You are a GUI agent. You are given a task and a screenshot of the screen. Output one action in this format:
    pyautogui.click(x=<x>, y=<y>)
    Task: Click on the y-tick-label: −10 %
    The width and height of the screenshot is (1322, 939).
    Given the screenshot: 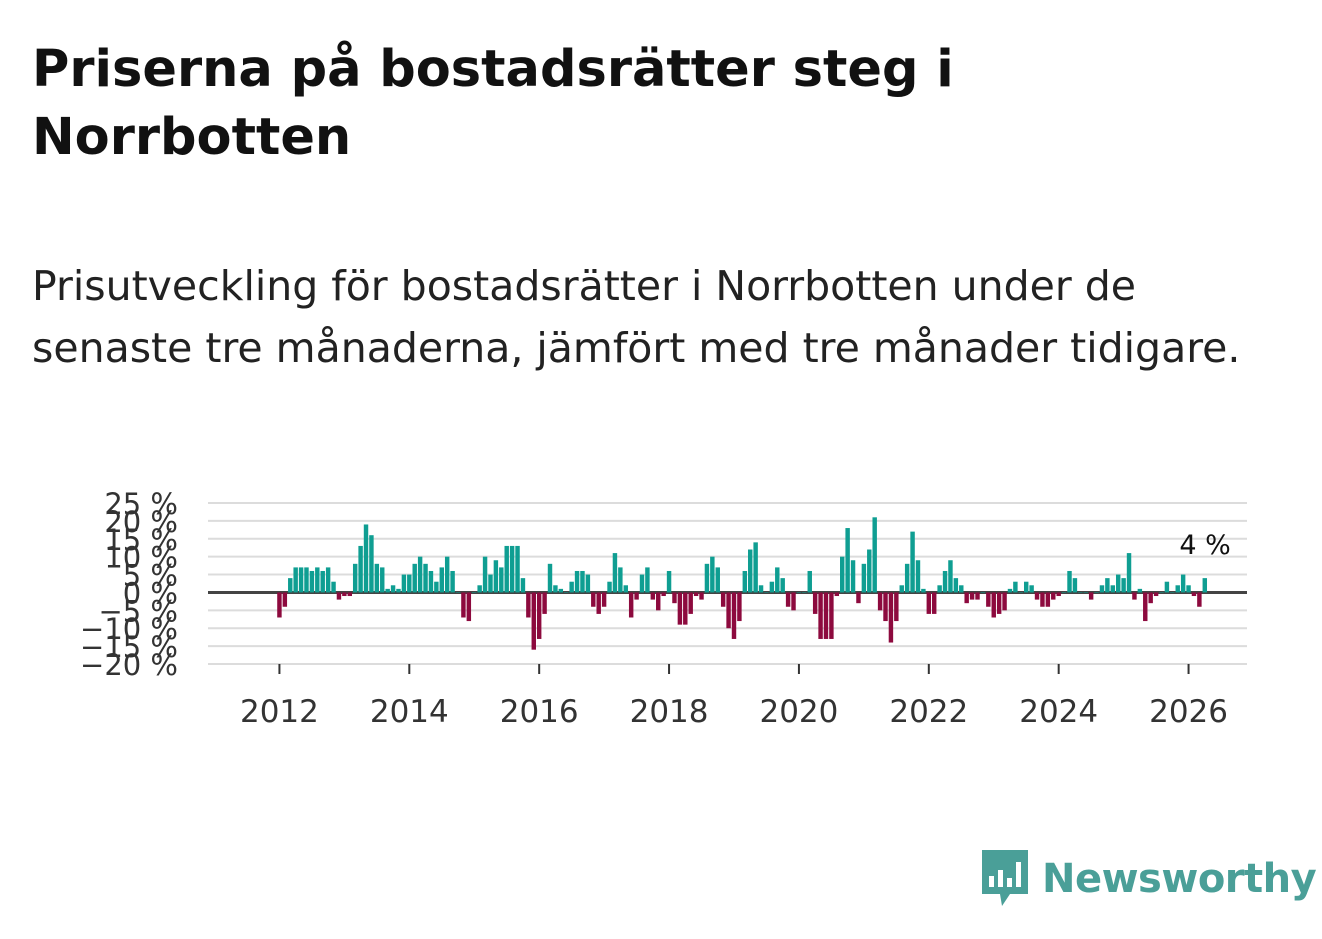 What is the action you would take?
    pyautogui.click(x=129, y=629)
    